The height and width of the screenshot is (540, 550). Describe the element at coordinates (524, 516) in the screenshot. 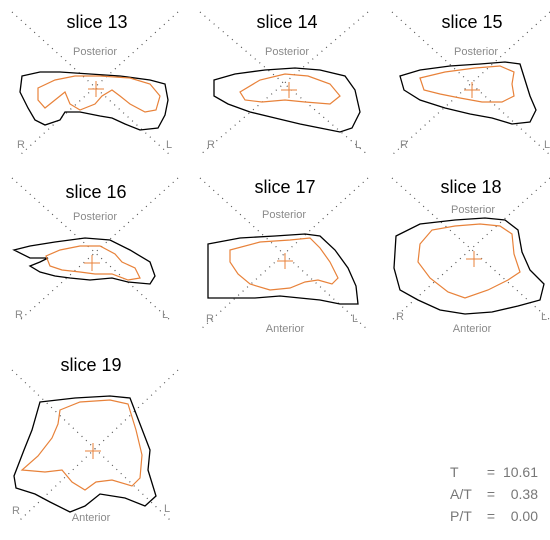

I see `stat-value: 0.00` at that location.